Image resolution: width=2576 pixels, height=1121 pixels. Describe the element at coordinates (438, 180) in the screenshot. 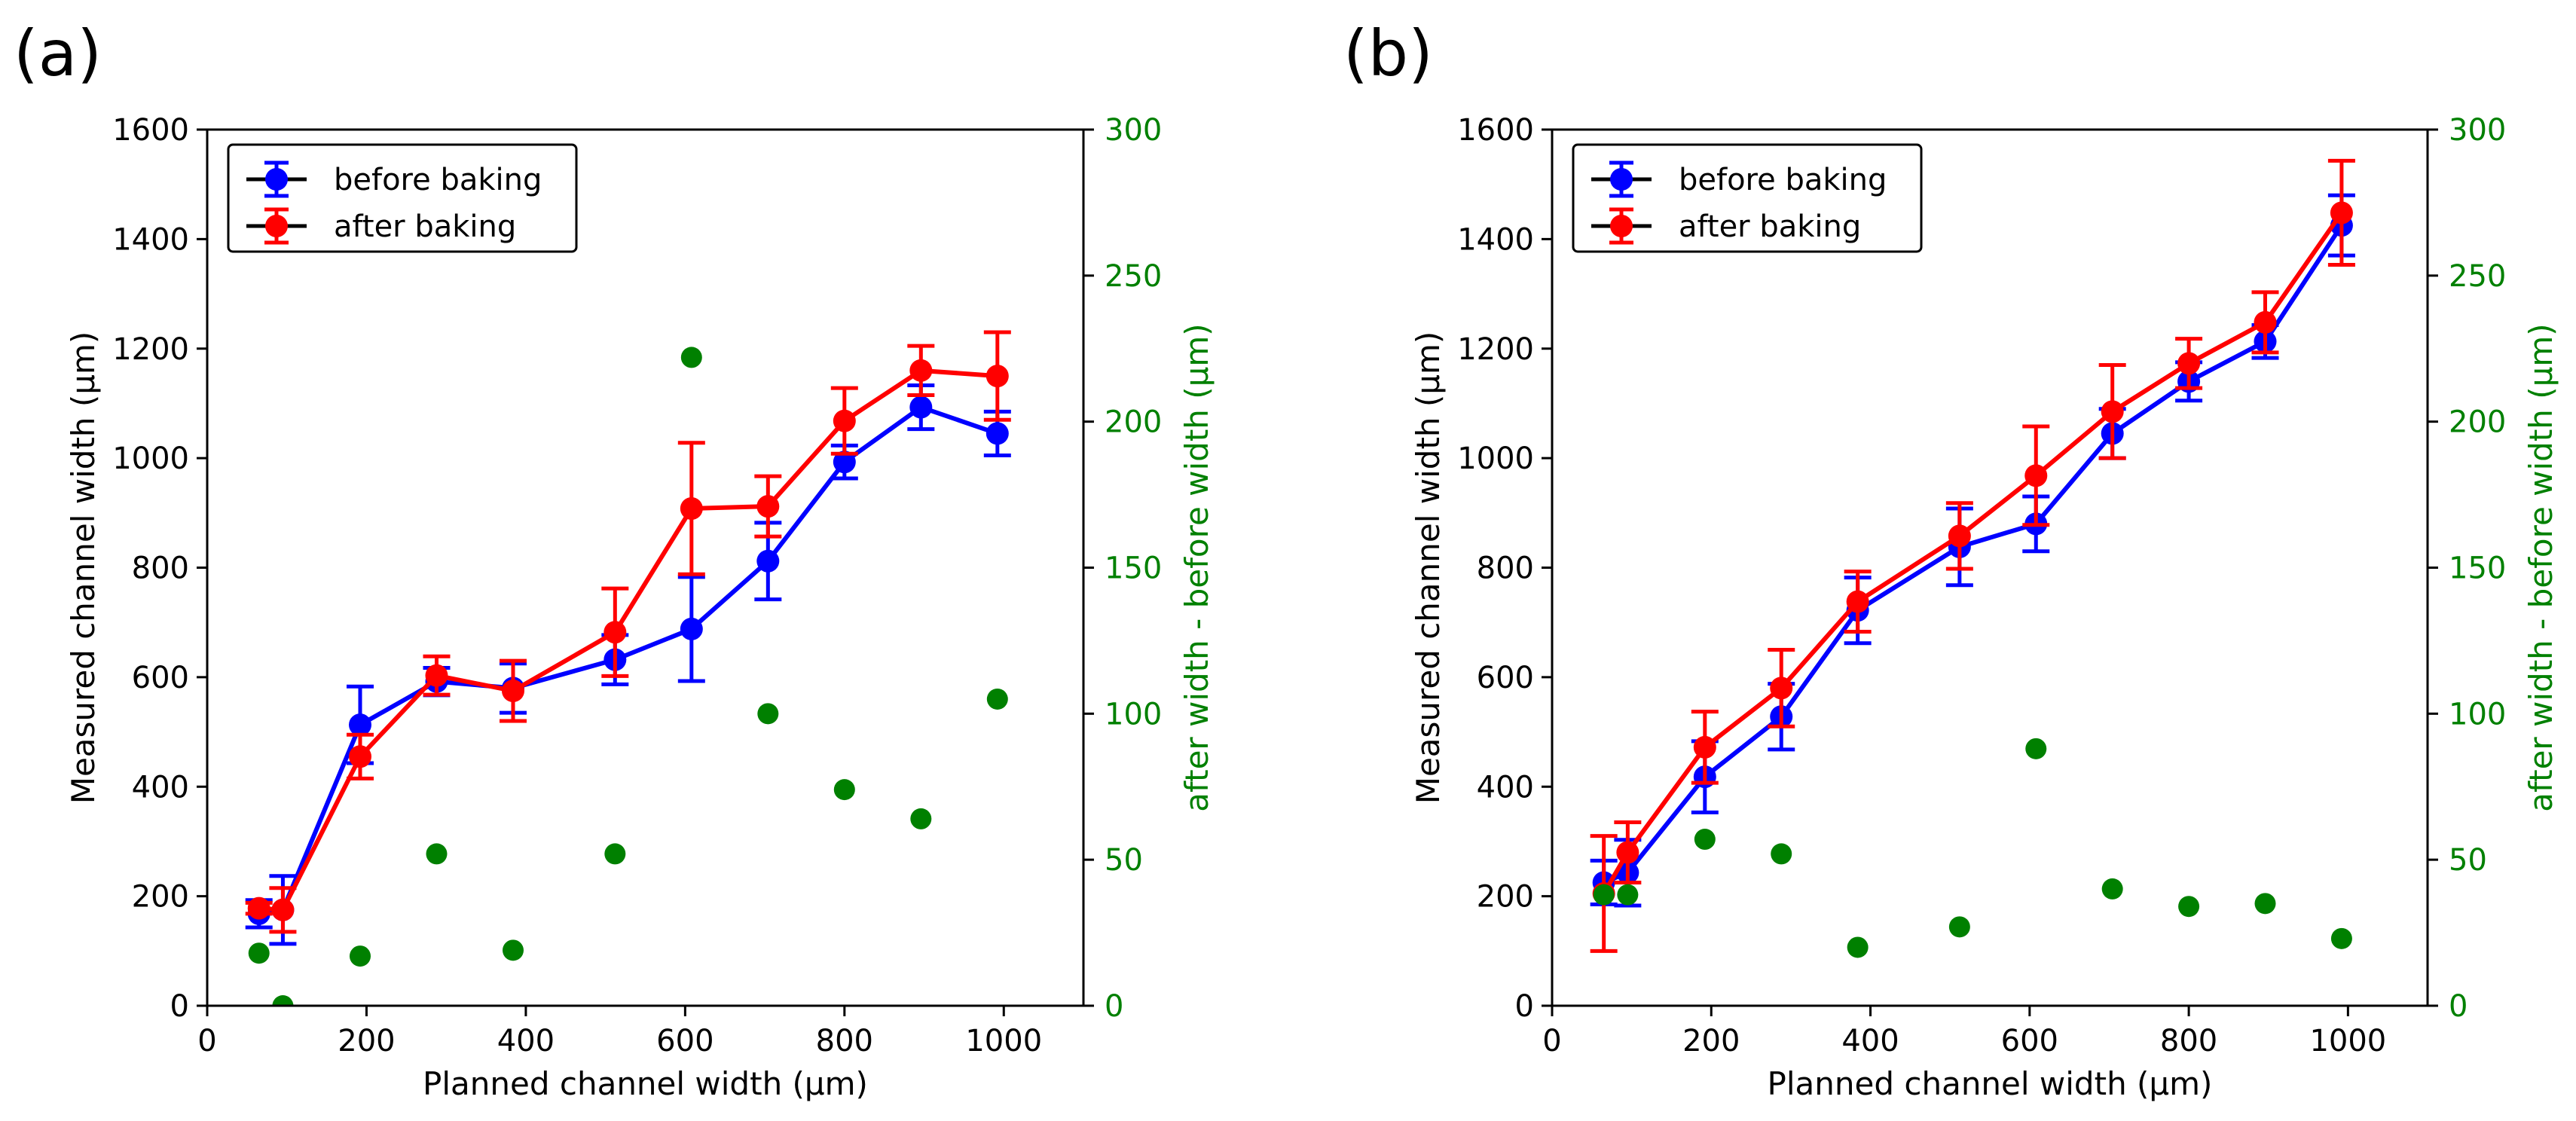

I see `legend-label: before baking` at that location.